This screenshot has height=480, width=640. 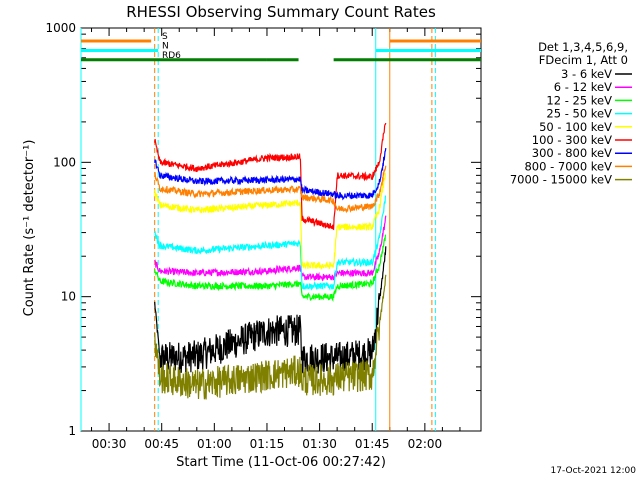 I want to click on y-tick-label-2: 100, so click(x=64, y=162).